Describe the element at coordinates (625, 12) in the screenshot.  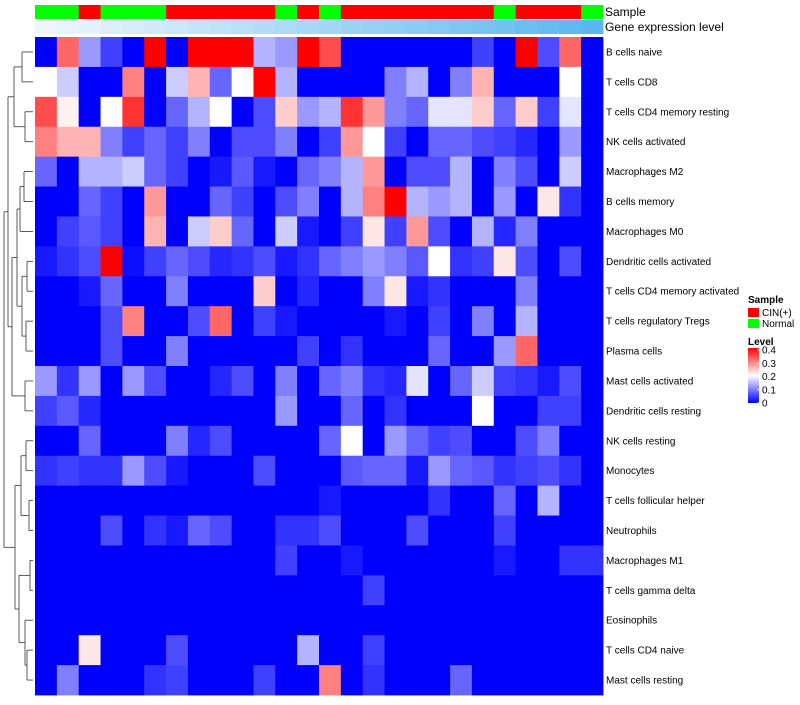
I see `sample-annotation-label: Sample` at that location.